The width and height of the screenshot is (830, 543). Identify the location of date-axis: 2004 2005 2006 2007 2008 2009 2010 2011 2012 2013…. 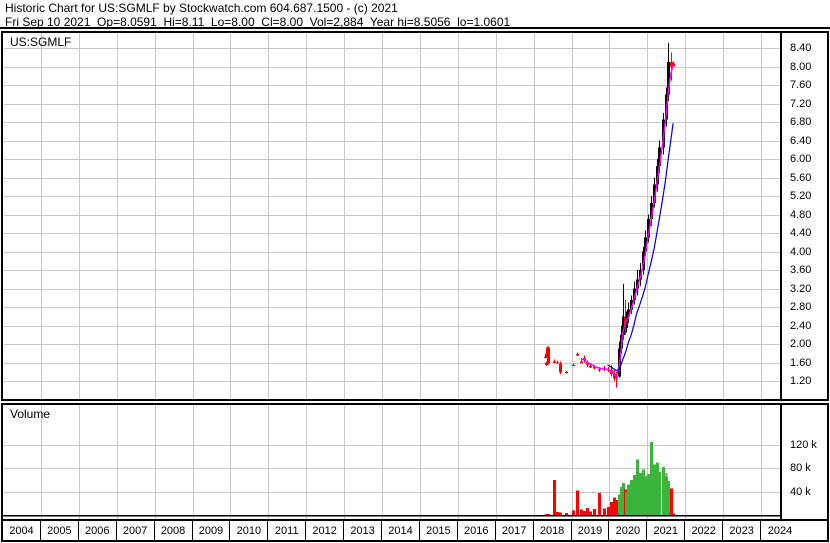
(415, 531).